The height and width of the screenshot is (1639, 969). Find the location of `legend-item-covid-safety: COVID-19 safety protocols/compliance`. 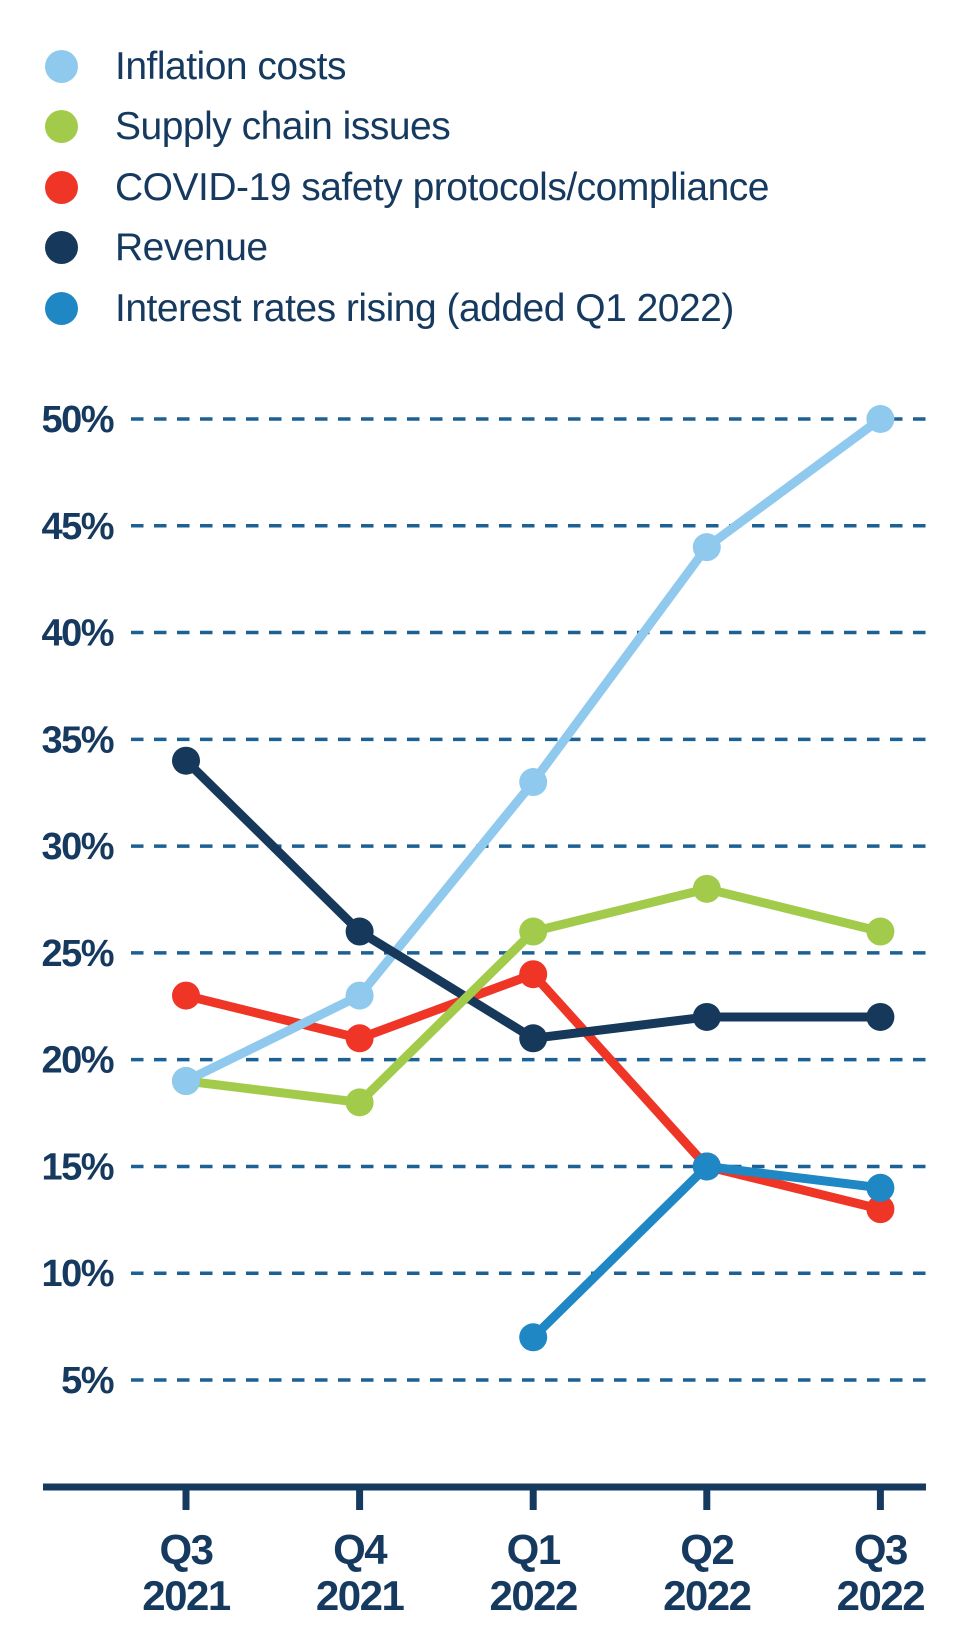

legend-item-covid-safety: COVID-19 safety protocols/compliance is located at coordinates (407, 187).